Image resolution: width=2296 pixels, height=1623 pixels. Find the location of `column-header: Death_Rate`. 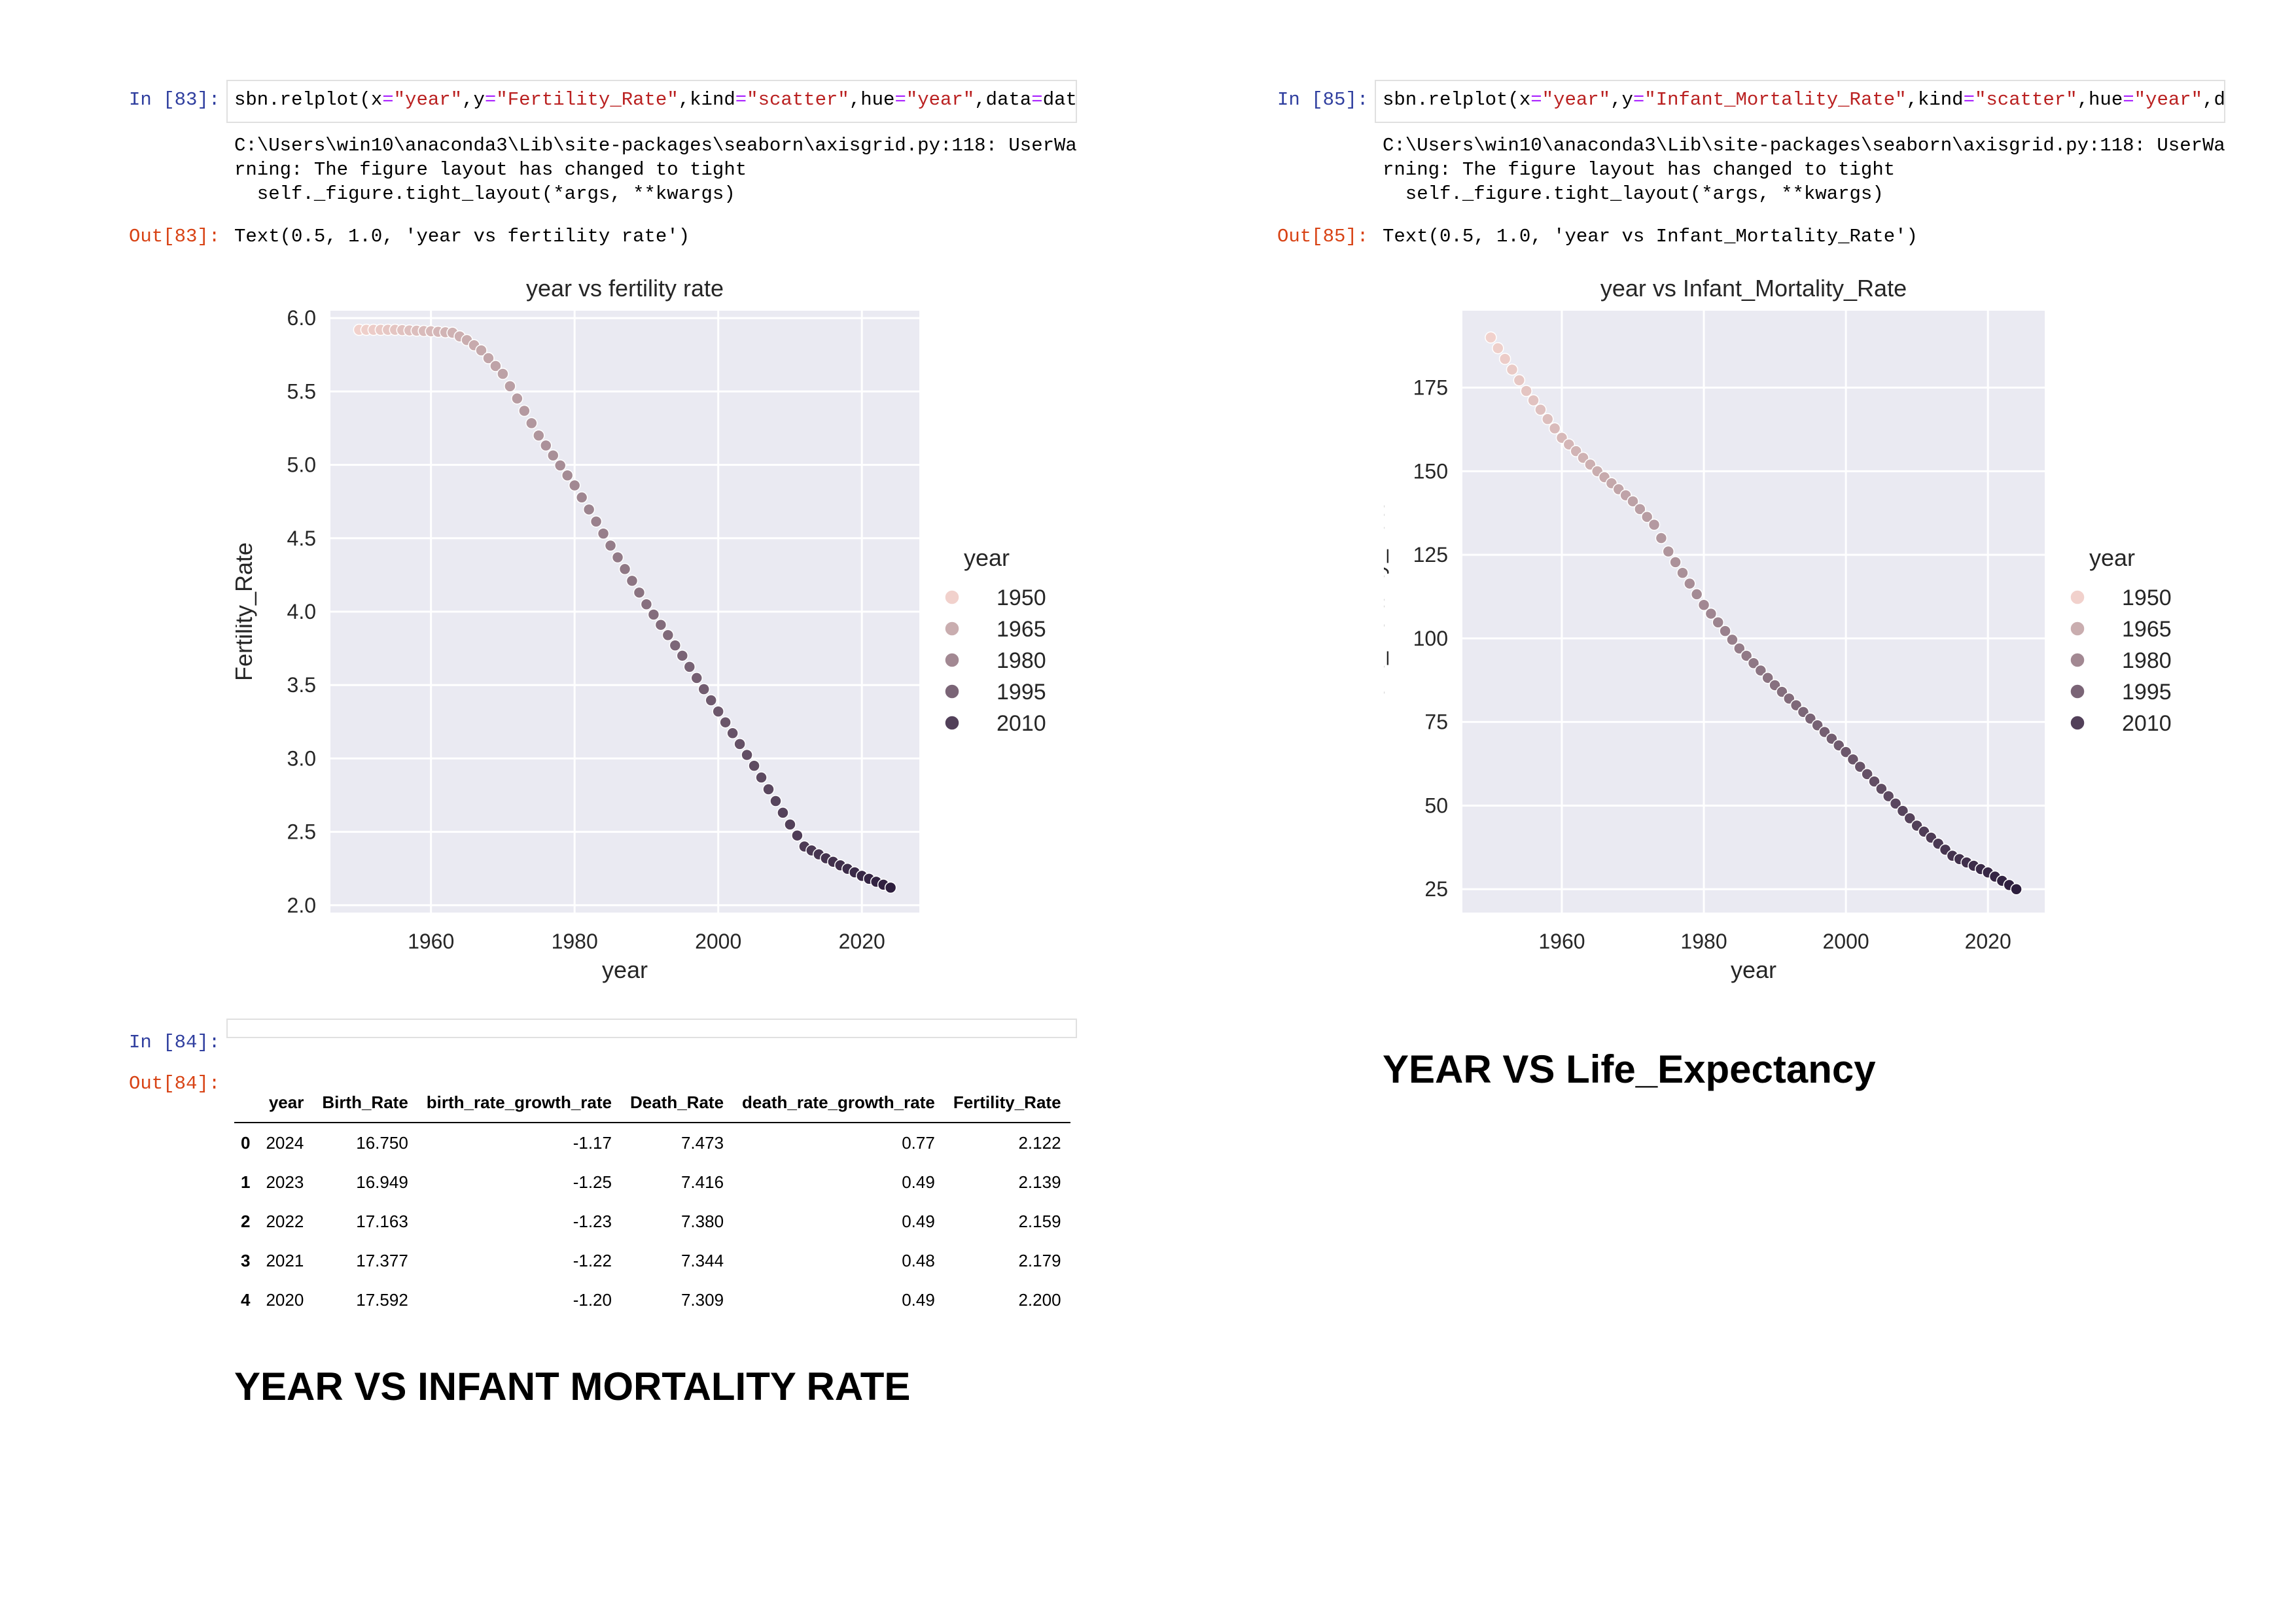

column-header: Death_Rate is located at coordinates (676, 1103).